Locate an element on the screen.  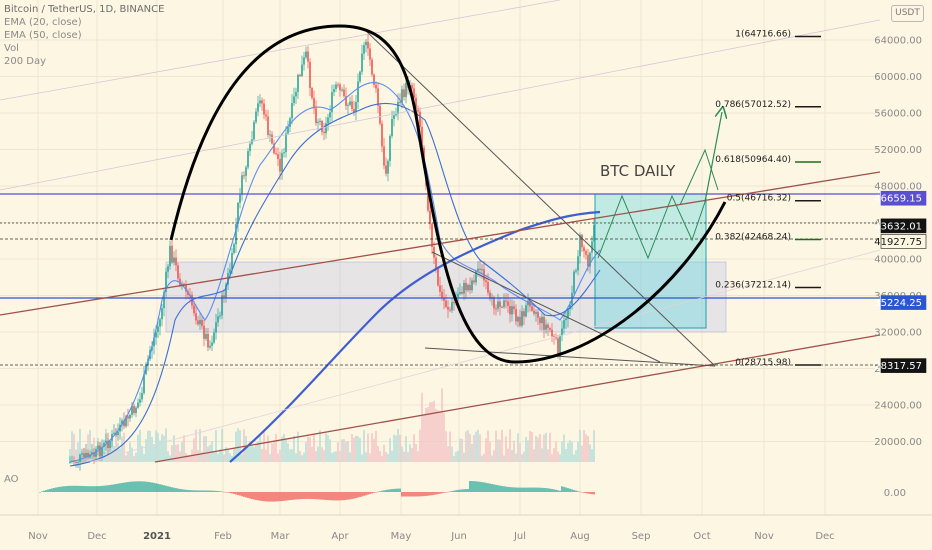
x-tick-label: Jul is located at coordinates (519, 536).